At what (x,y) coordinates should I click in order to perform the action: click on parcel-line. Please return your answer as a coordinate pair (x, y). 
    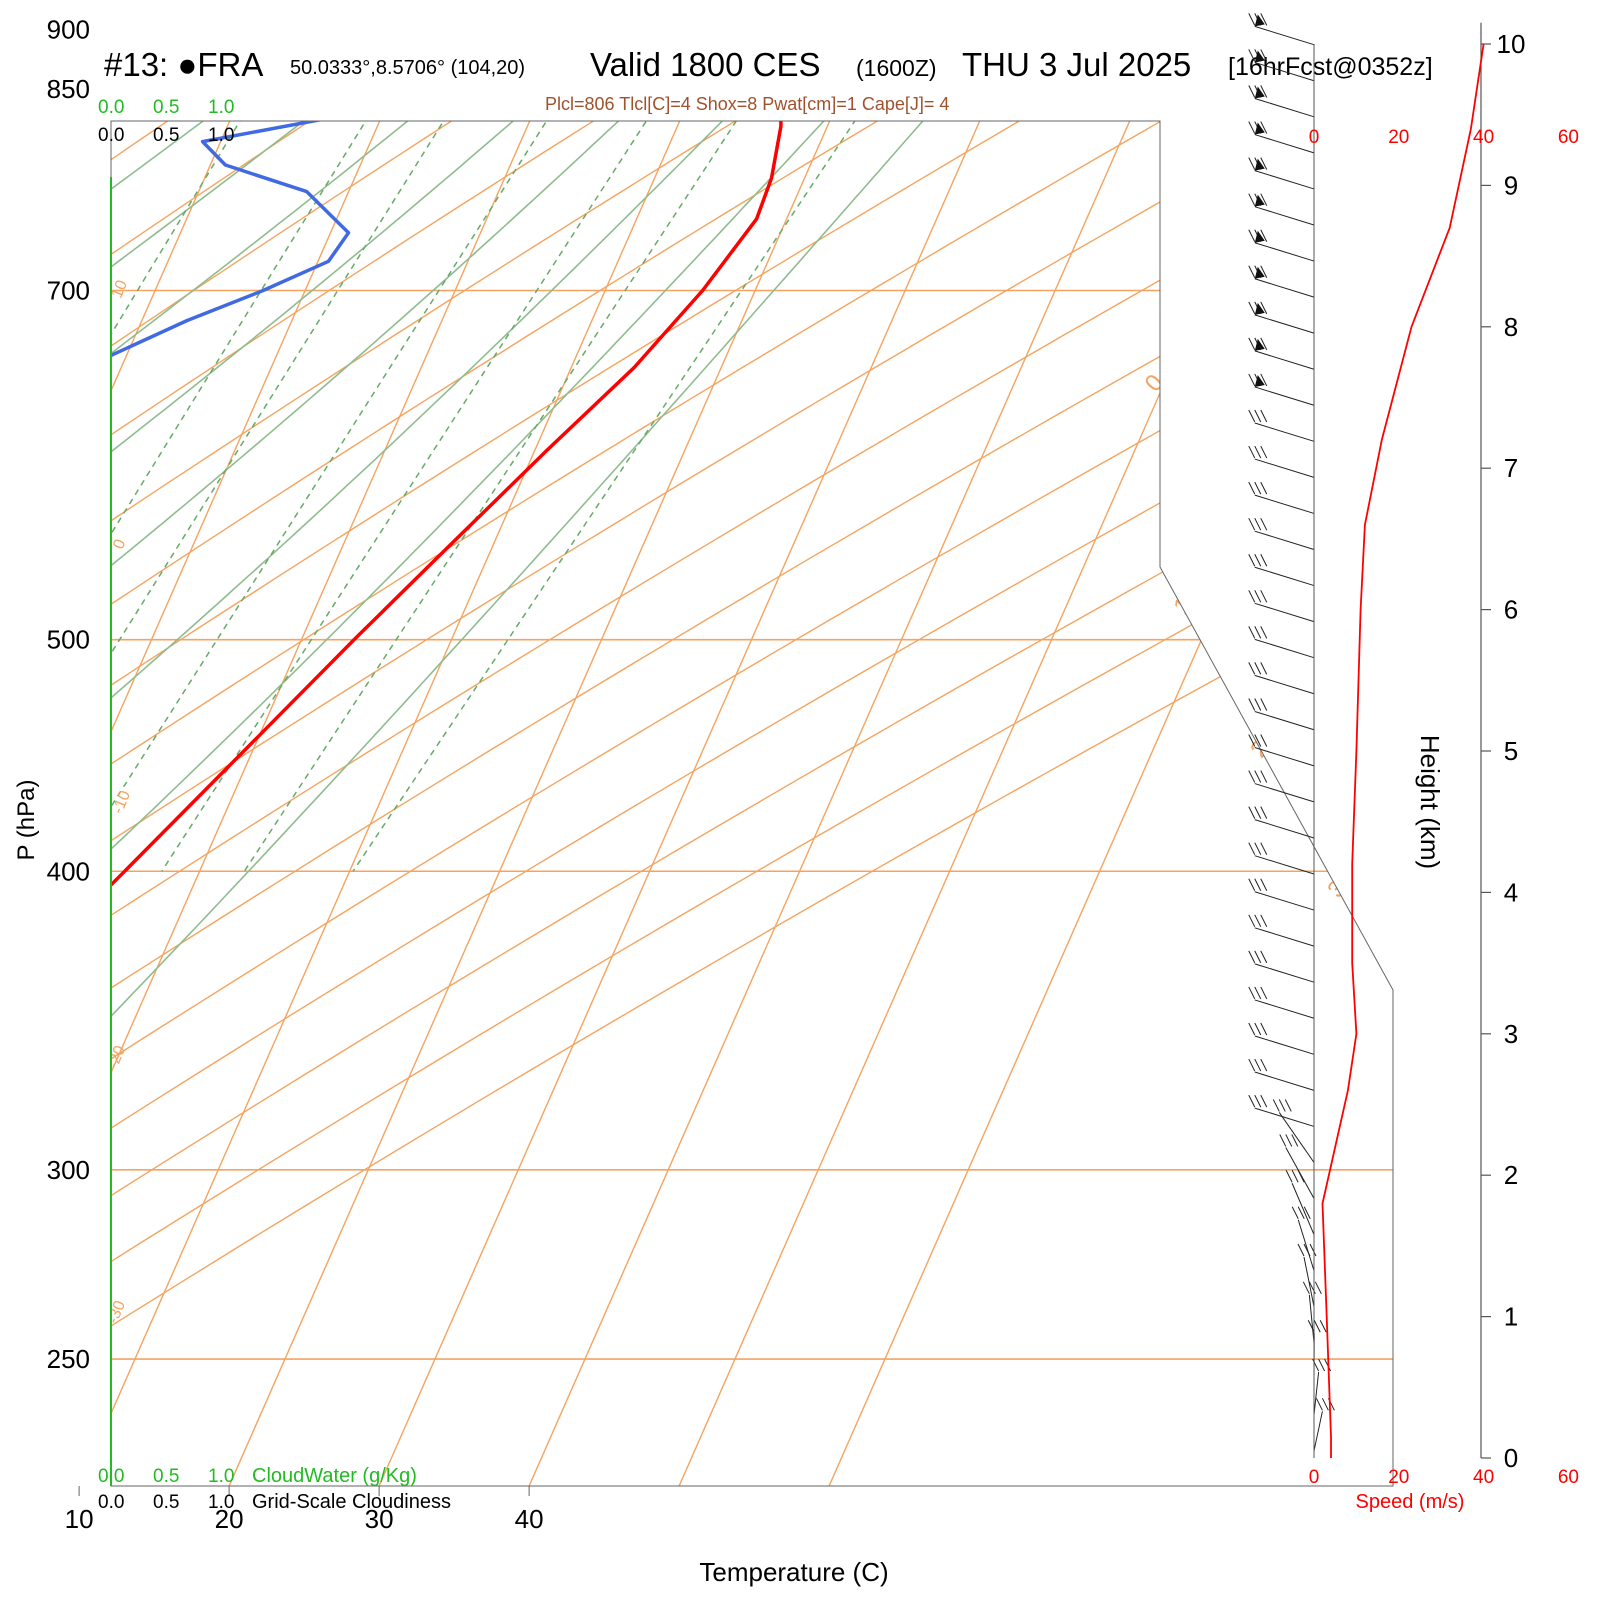
    Looking at the image, I should click on (915, 15).